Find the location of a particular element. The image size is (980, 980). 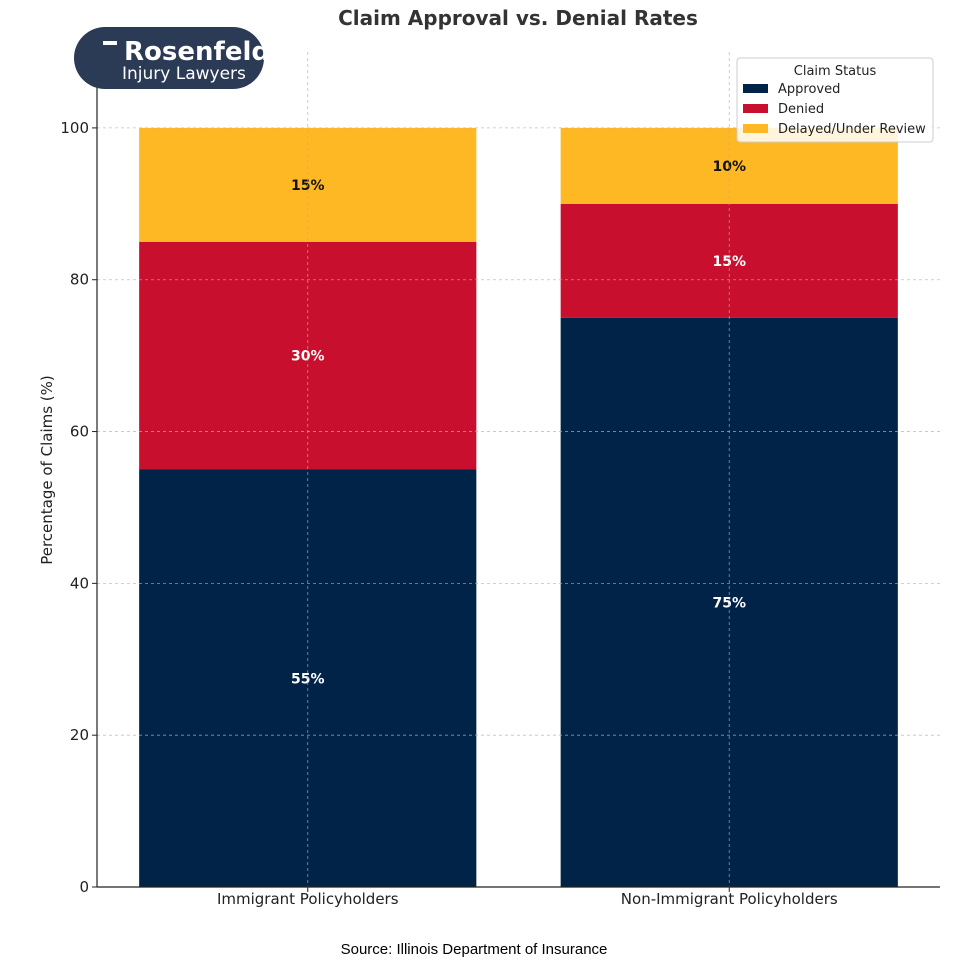

legend-frame is located at coordinates (835, 100).